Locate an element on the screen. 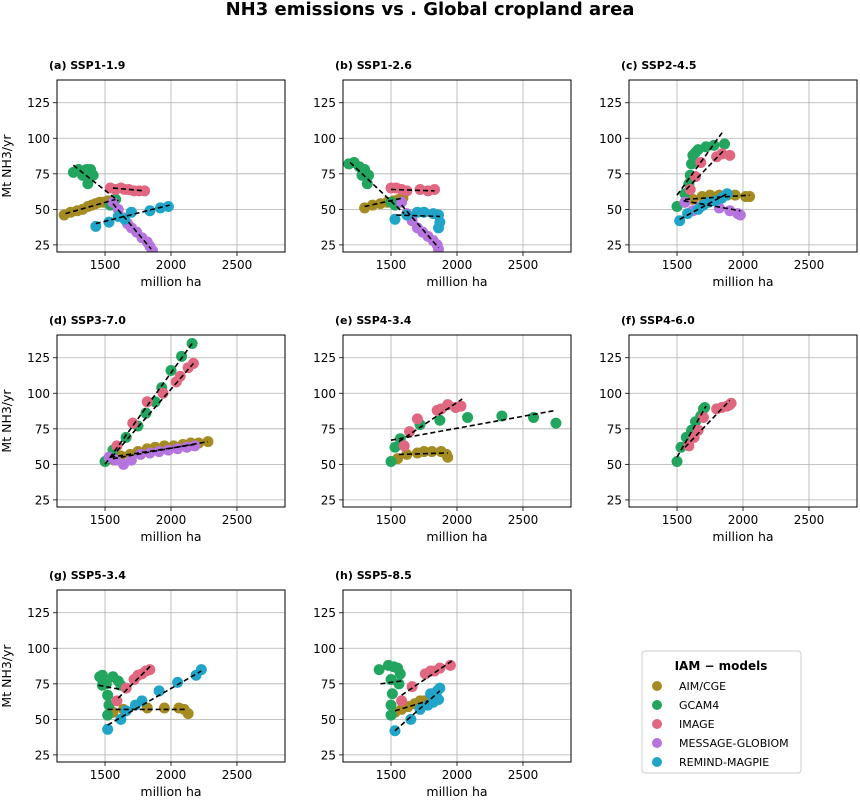  legend-entry-label: IMAGE is located at coordinates (697, 724).